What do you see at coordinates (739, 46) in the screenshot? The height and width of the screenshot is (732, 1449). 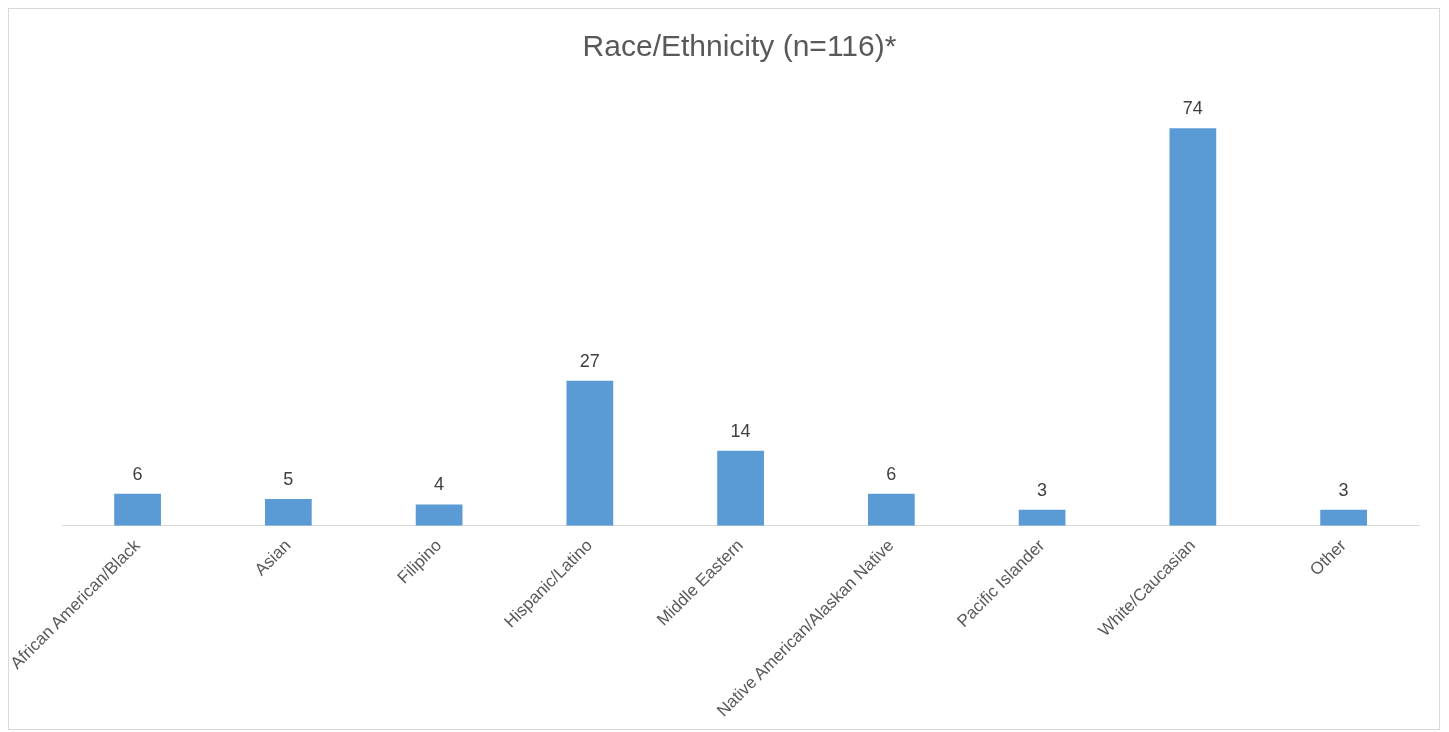 I see `chart-title: Race/Ethnicity (n=116)*` at bounding box center [739, 46].